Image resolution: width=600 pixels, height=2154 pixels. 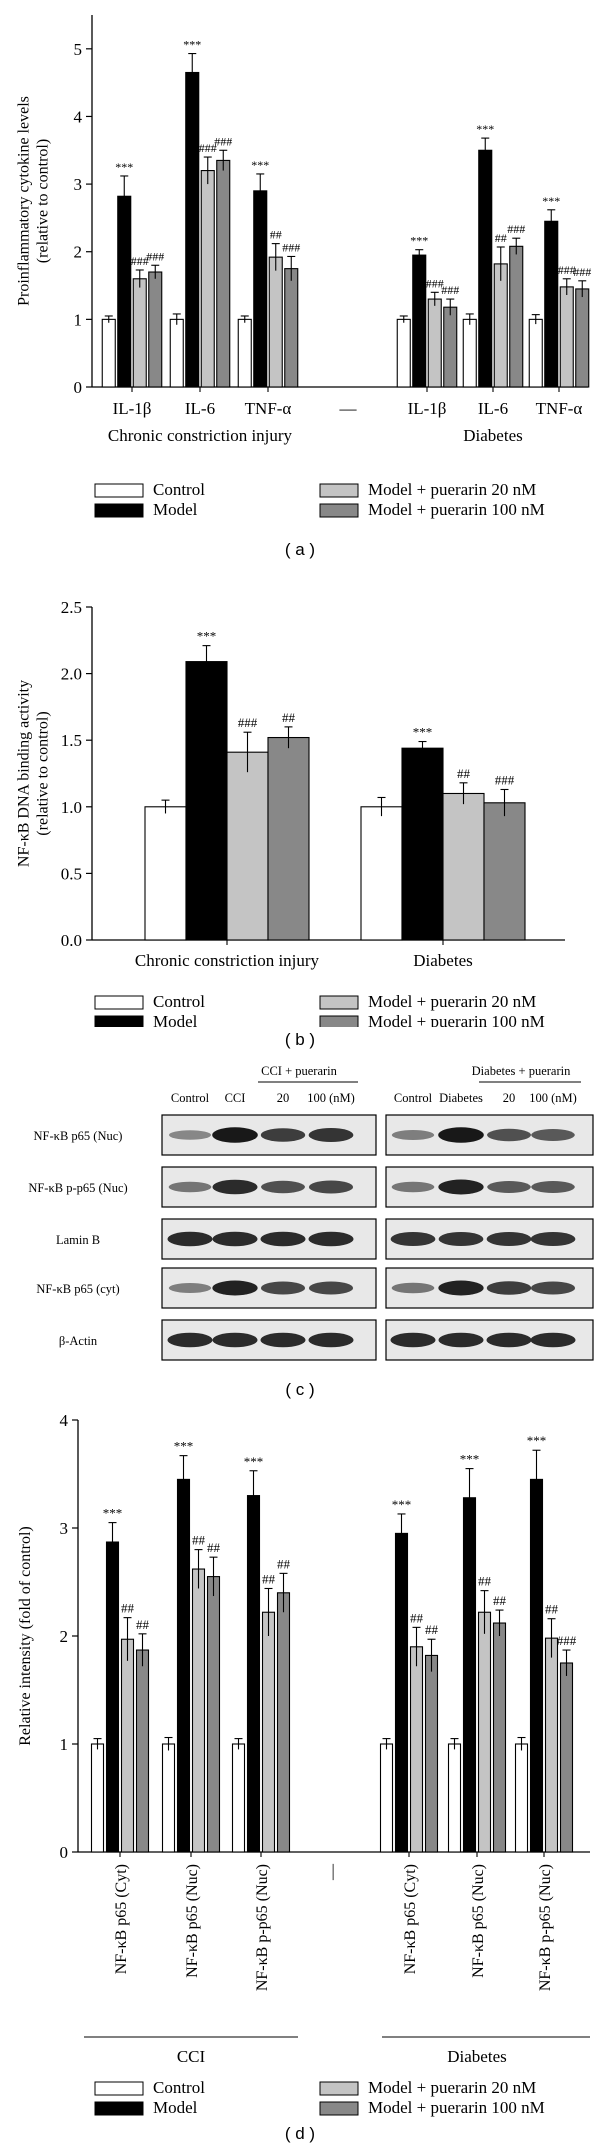 I want to click on a-x-tick-label: IL-1β, so click(x=132, y=408).